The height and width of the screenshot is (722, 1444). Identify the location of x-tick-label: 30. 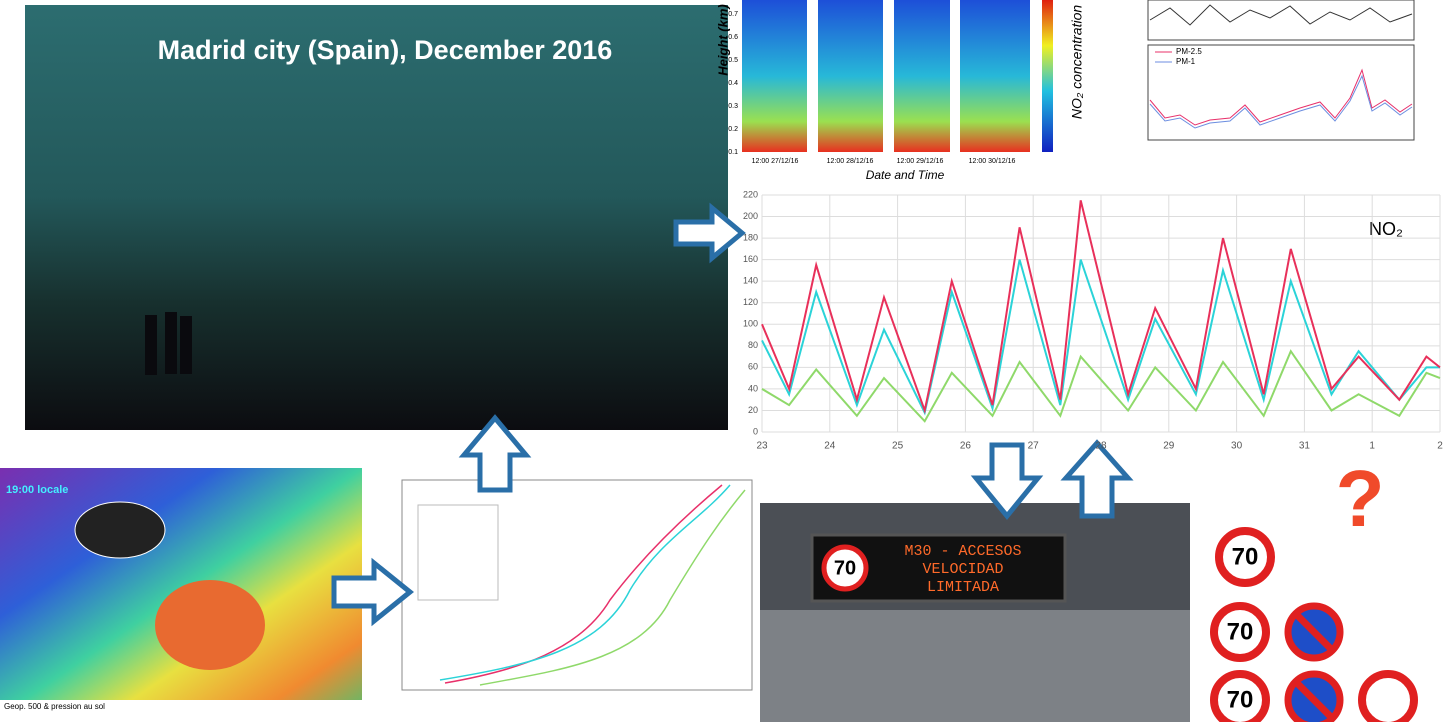
(1237, 446).